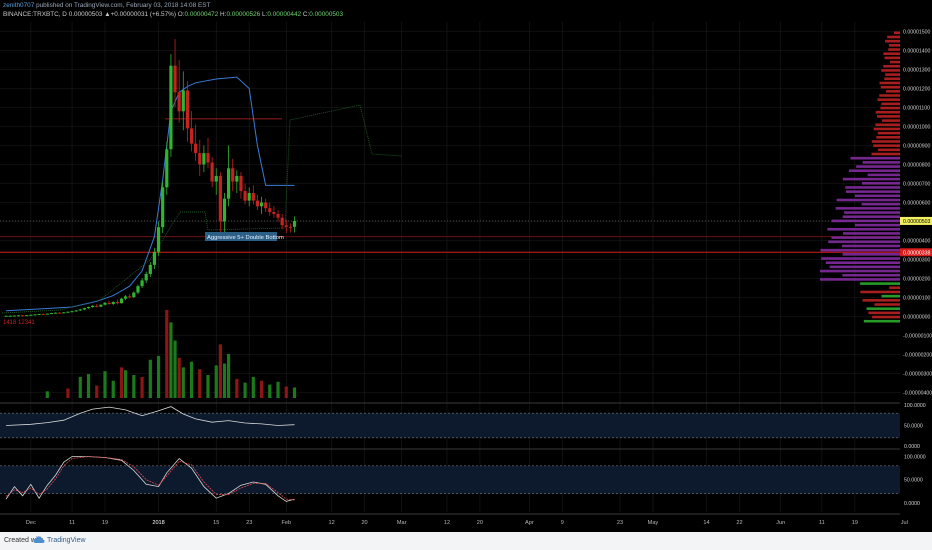 This screenshot has height=550, width=932. What do you see at coordinates (653, 523) in the screenshot?
I see `x-tick-label: May` at bounding box center [653, 523].